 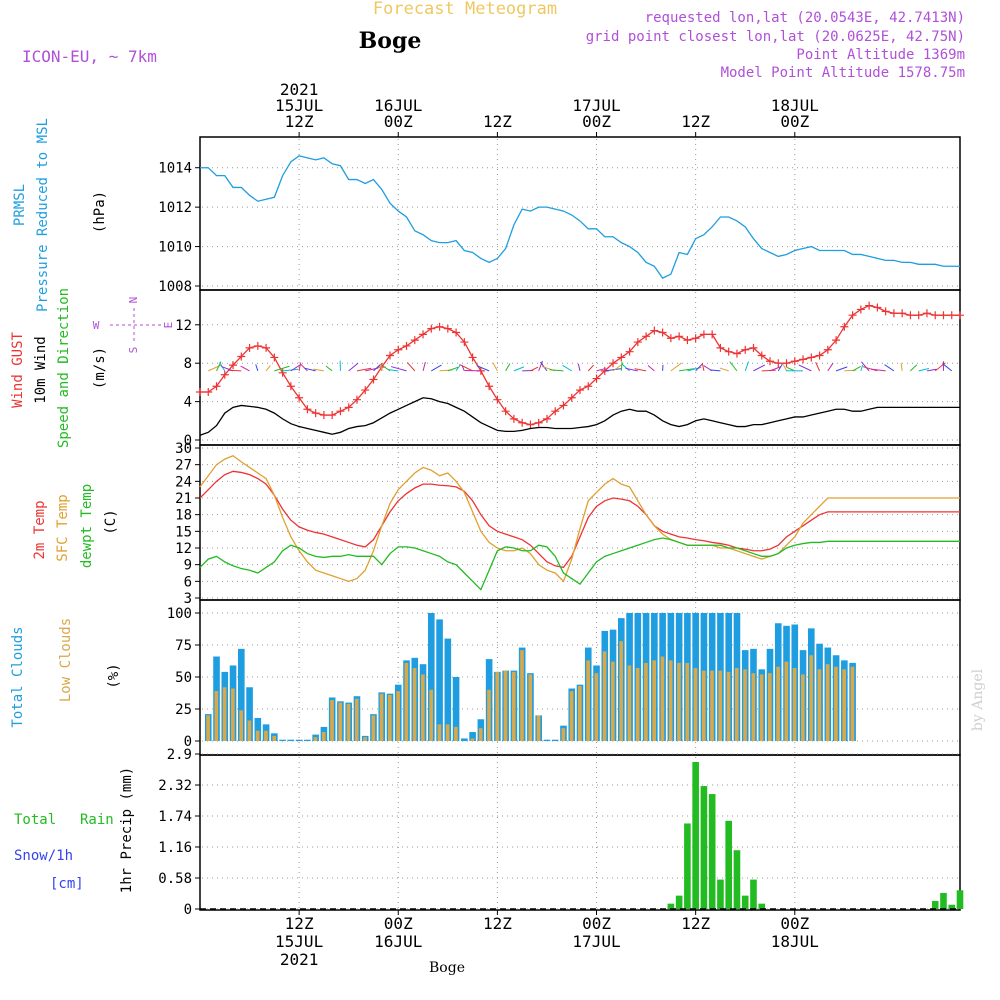 What do you see at coordinates (183, 466) in the screenshot?
I see `temp-ytick-label: 27` at bounding box center [183, 466].